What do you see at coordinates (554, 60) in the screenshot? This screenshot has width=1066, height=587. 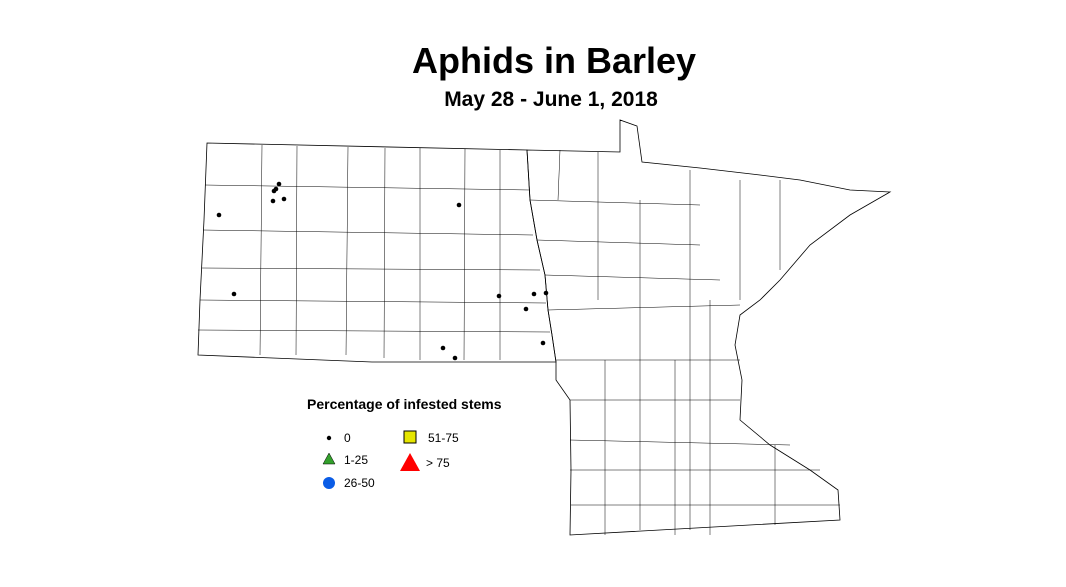 I see `map-title: Aphids in Barley` at bounding box center [554, 60].